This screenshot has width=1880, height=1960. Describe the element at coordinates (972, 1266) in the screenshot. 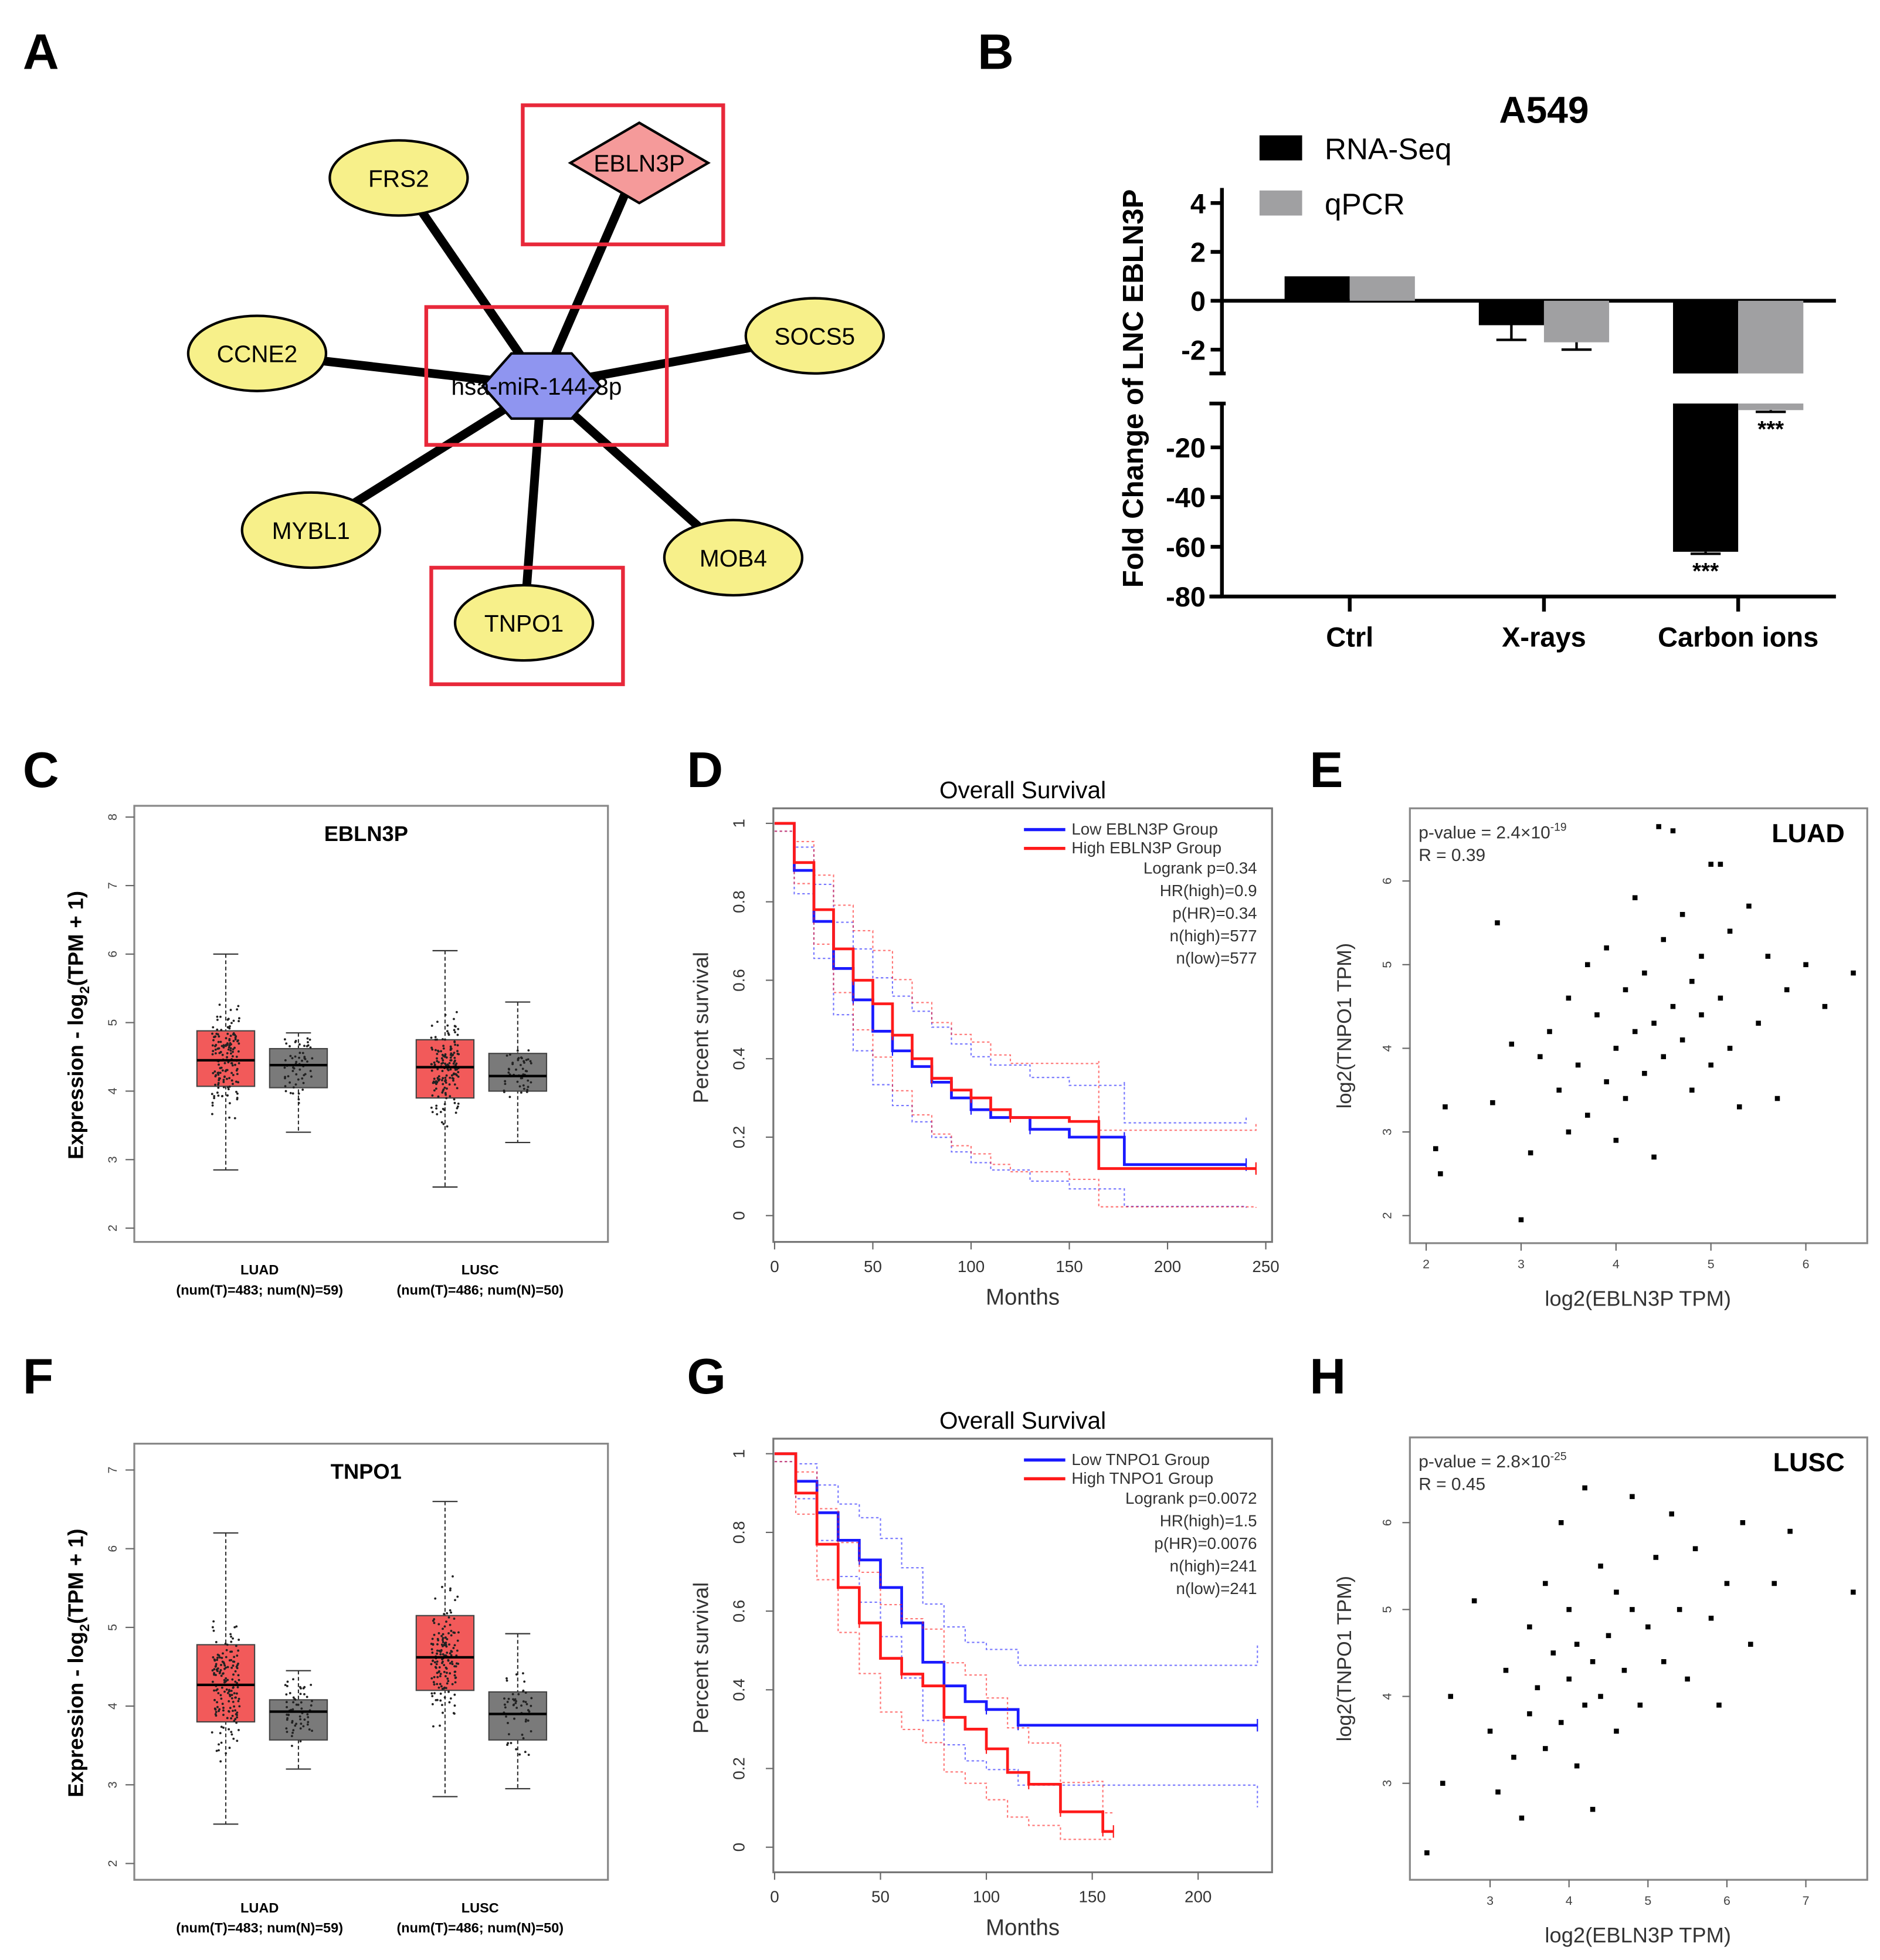

I see `x-tick-label: 100` at that location.